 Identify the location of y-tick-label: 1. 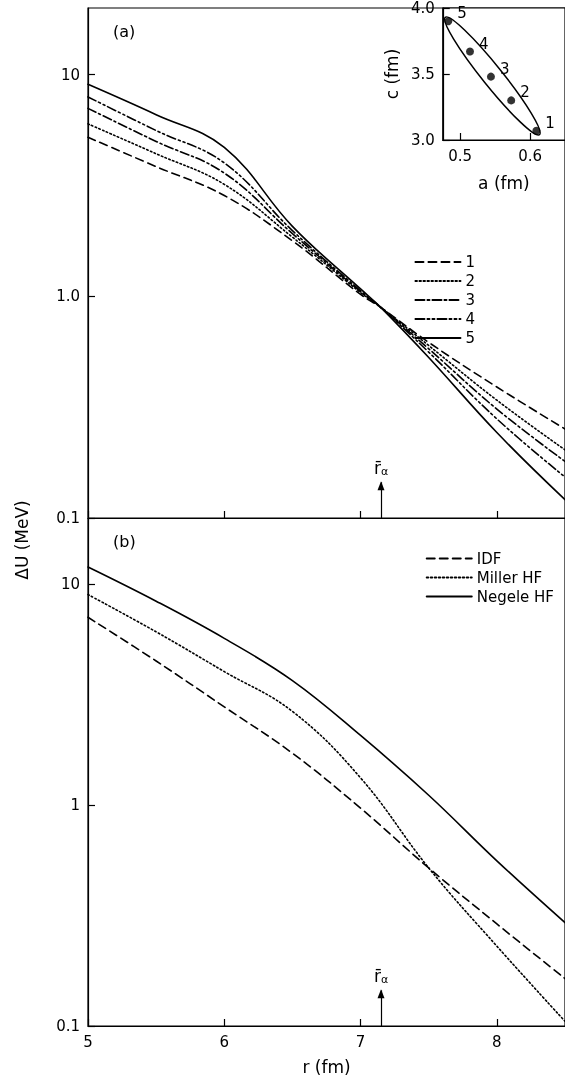
(75, 805).